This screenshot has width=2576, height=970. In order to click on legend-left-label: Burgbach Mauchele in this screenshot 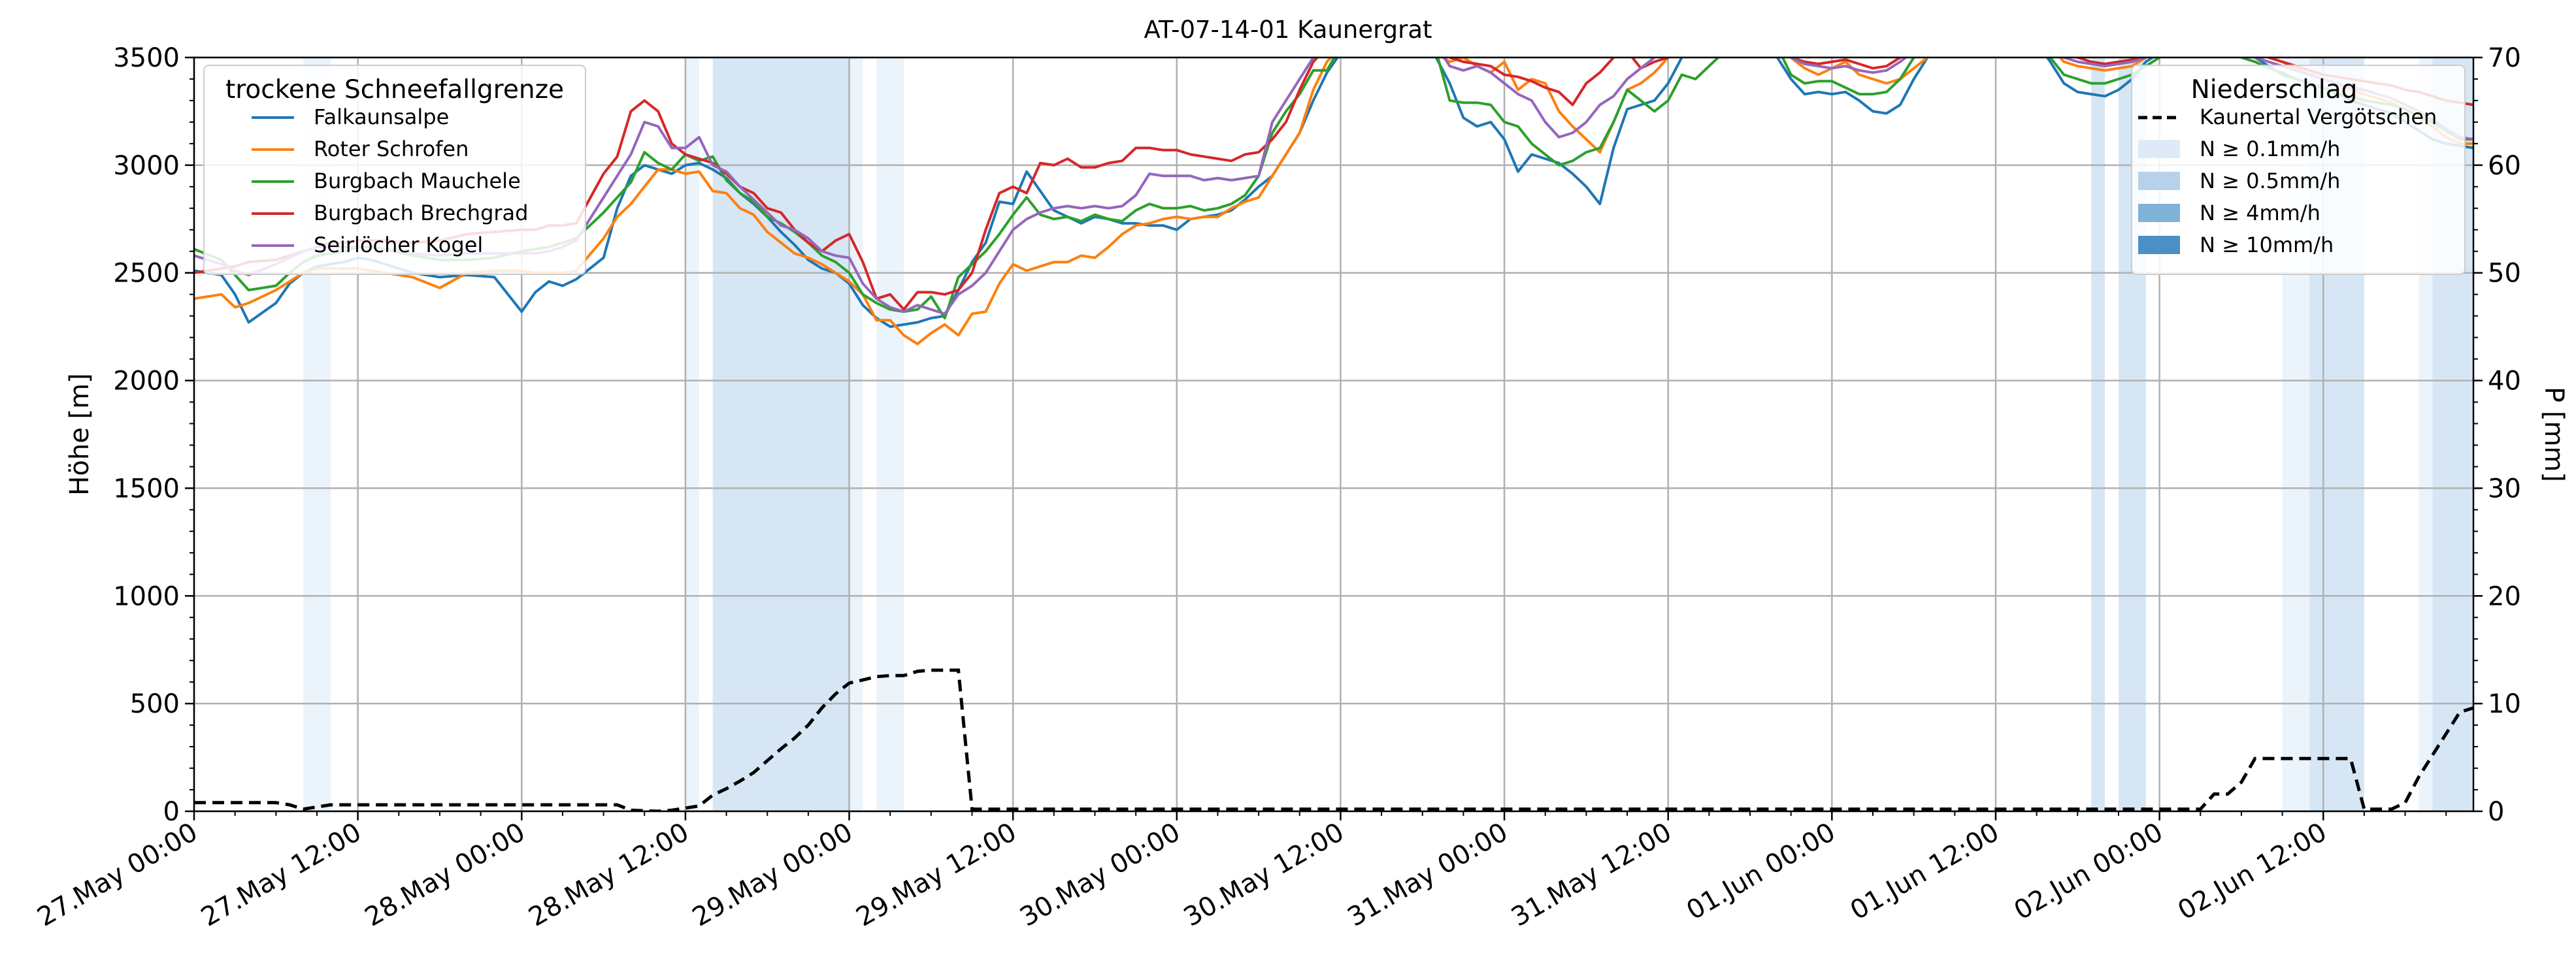, I will do `click(417, 181)`.